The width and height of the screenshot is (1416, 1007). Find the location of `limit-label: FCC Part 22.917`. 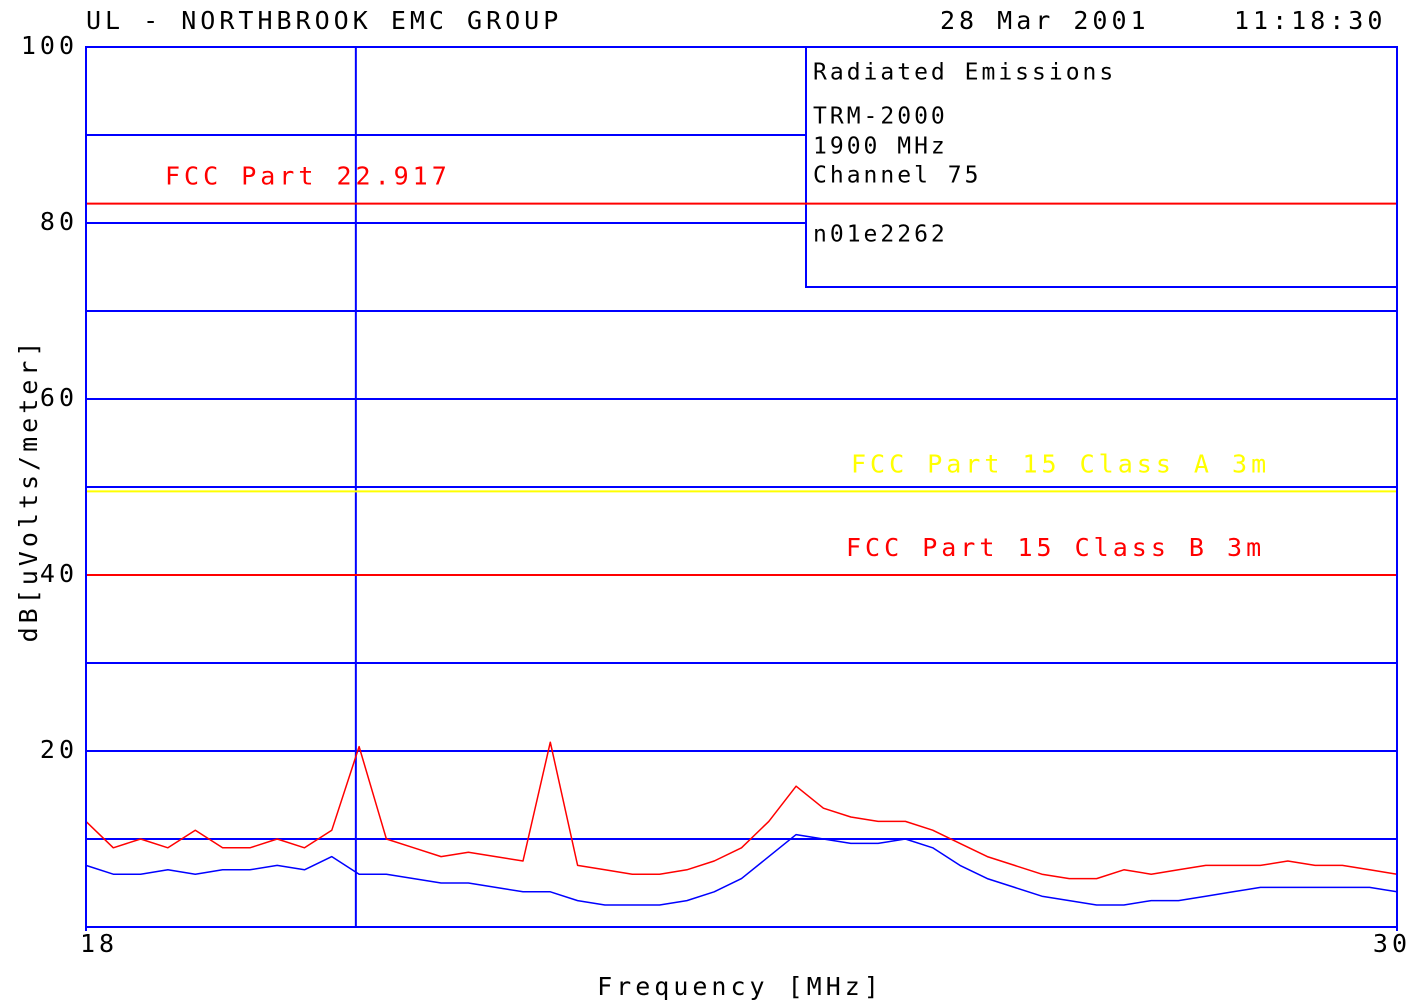

limit-label: FCC Part 22.917 is located at coordinates (308, 176).